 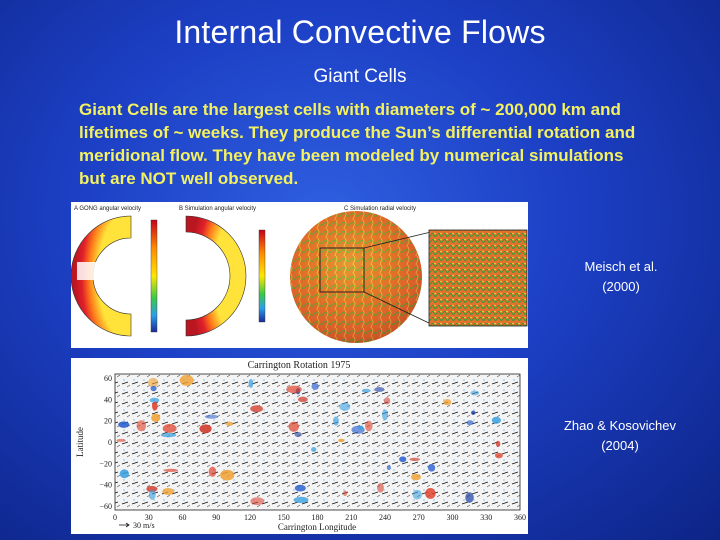 What do you see at coordinates (250, 517) in the screenshot?
I see `longitude-tick-label: 120` at bounding box center [250, 517].